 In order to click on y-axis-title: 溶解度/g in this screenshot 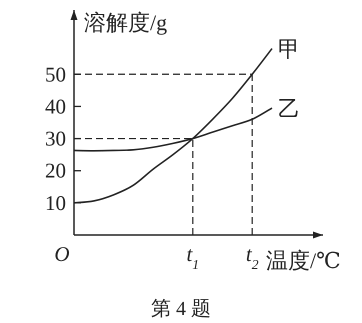, I will do `click(126, 22)`.